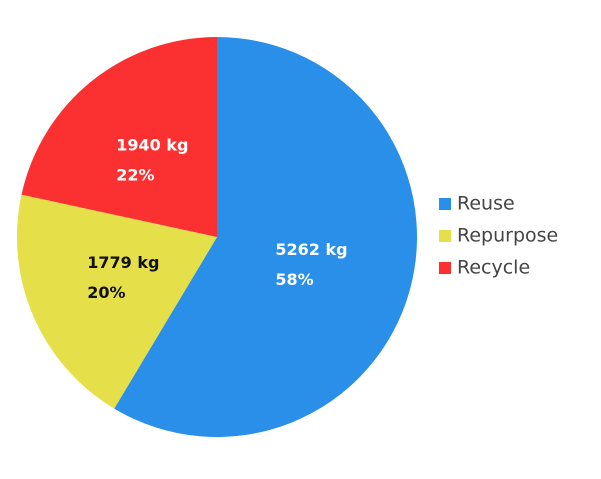 This screenshot has width=601, height=479. Describe the element at coordinates (106, 292) in the screenshot. I see `percent-label: 20%` at that location.